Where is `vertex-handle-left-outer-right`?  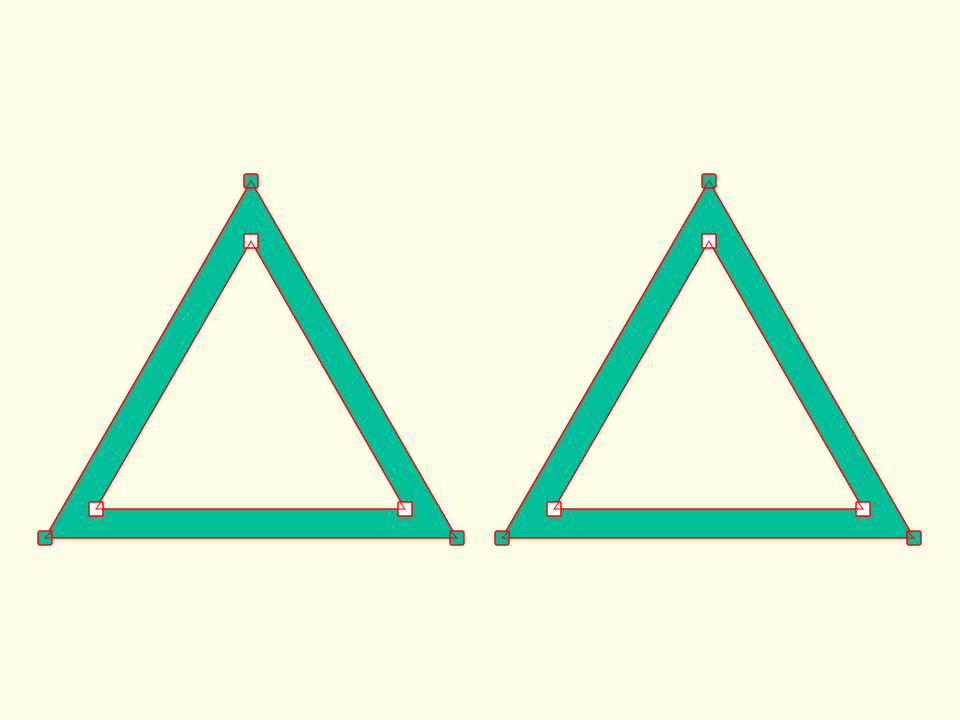
vertex-handle-left-outer-right is located at coordinates (457, 537).